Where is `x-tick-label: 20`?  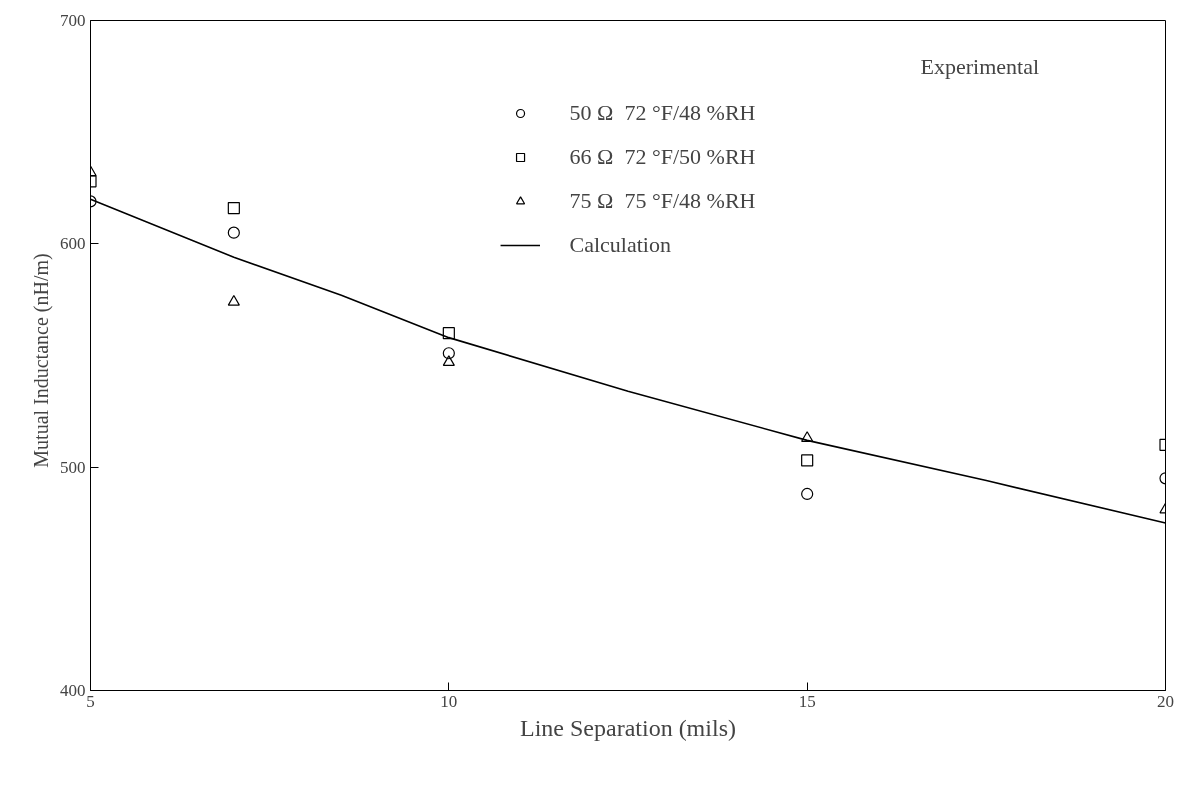 x-tick-label: 20 is located at coordinates (1165, 701).